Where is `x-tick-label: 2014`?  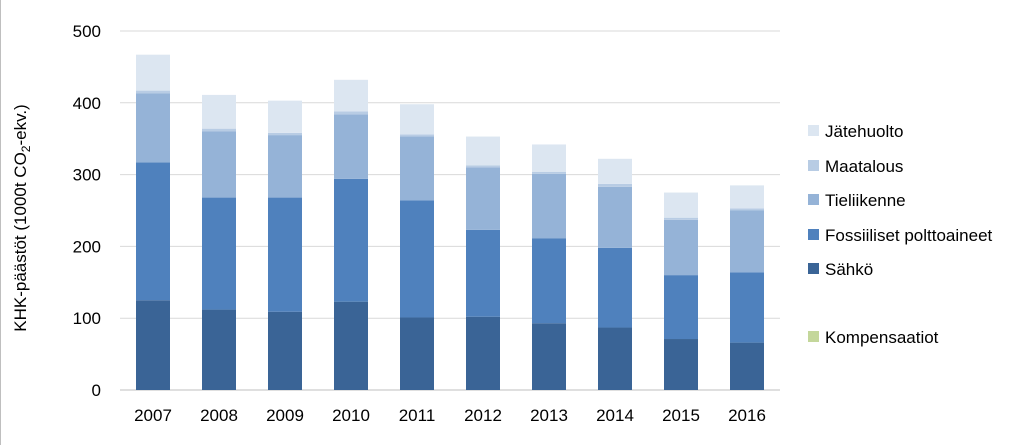 x-tick-label: 2014 is located at coordinates (615, 415).